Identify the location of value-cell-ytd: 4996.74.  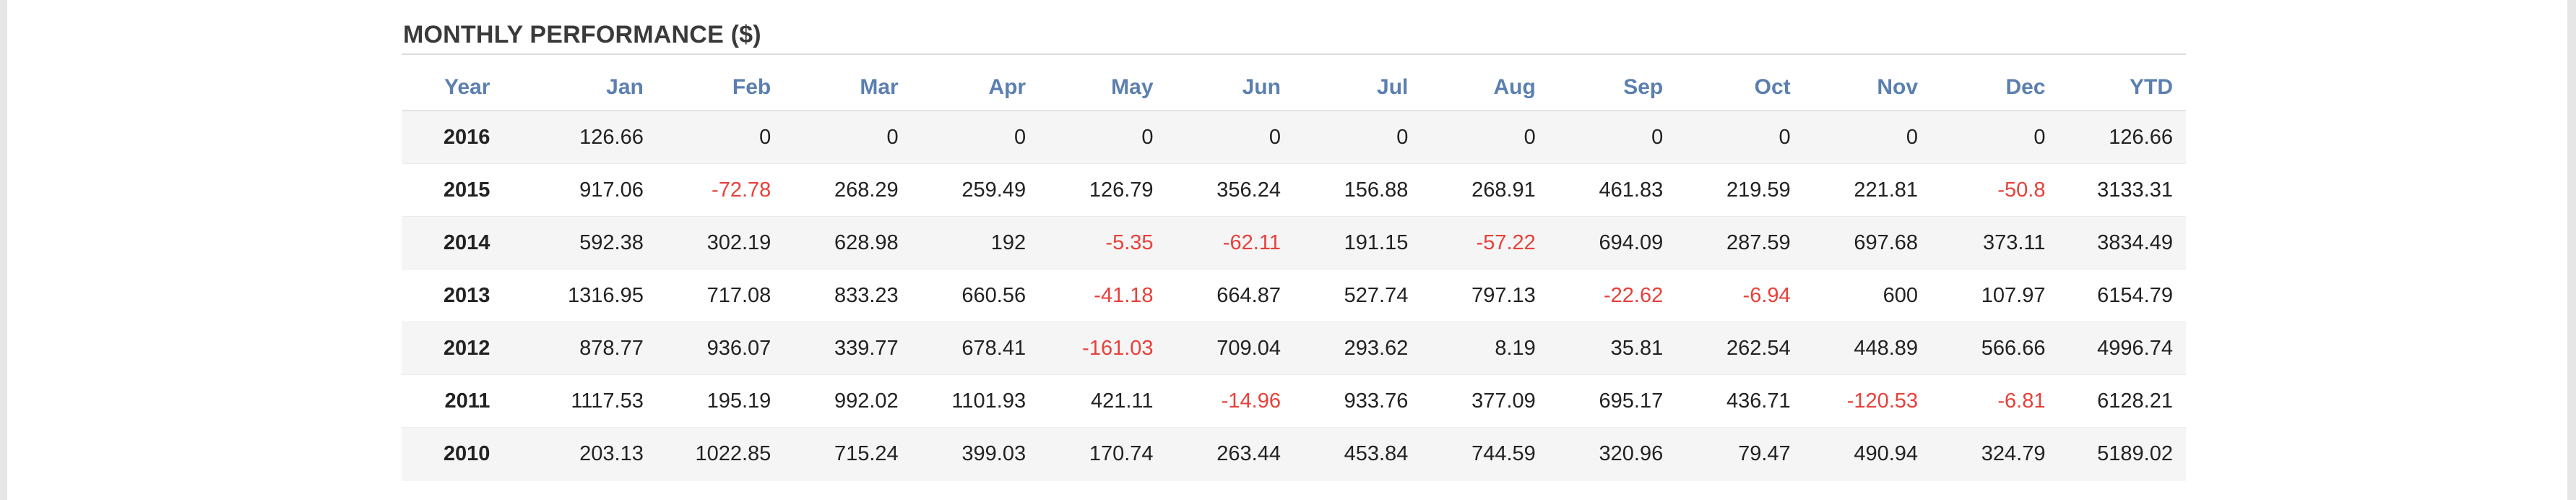
(2122, 348).